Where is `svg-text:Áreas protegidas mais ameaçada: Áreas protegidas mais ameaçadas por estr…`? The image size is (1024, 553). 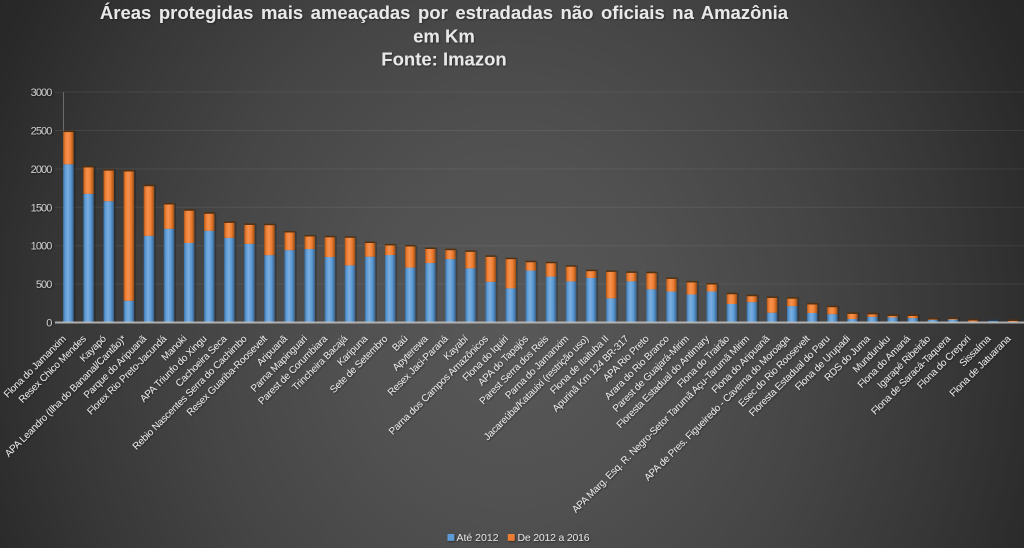
svg-text:Áreas protegidas mais ameaçada: Áreas protegidas mais ameaçadas por estr… is located at coordinates (444, 12).